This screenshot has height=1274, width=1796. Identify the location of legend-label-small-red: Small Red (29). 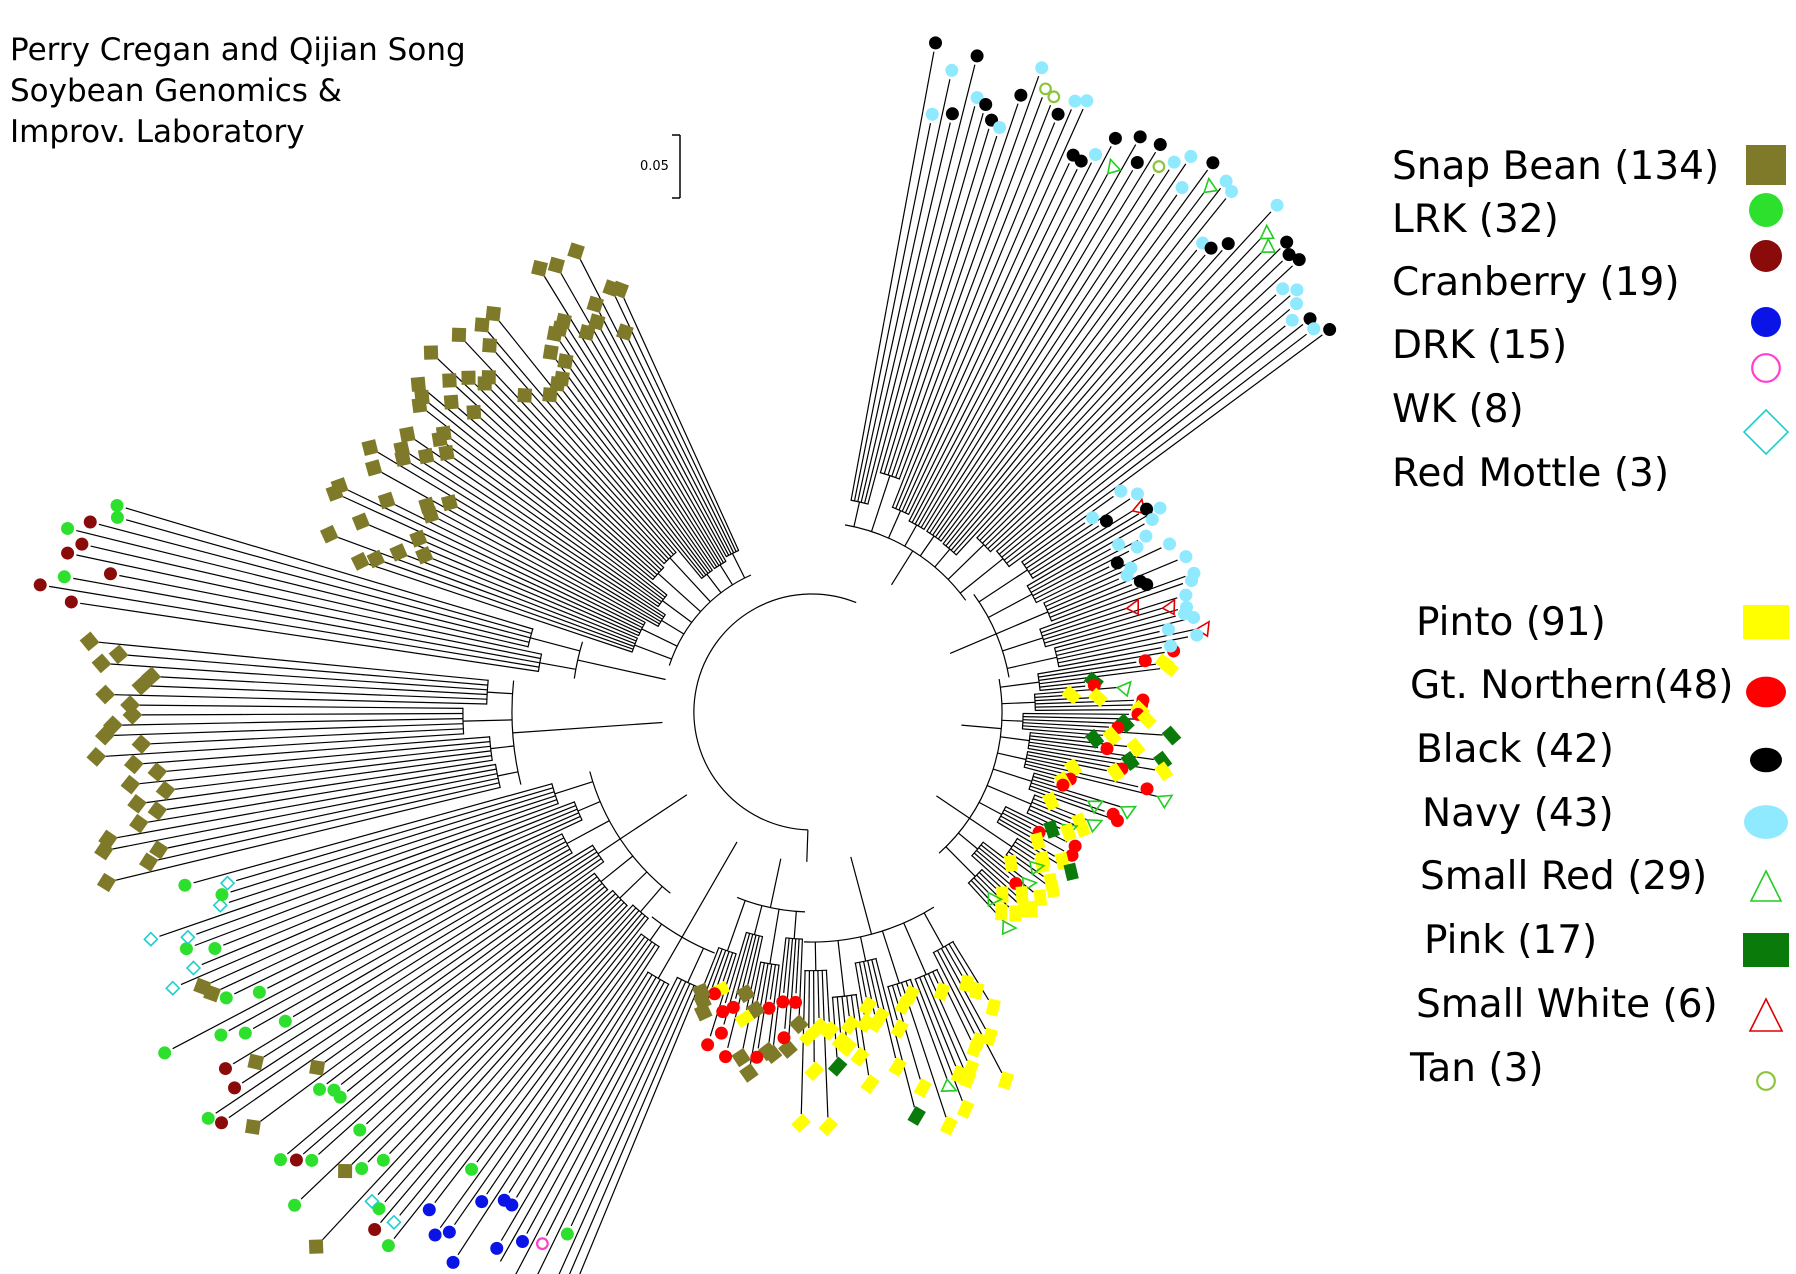
(1564, 876).